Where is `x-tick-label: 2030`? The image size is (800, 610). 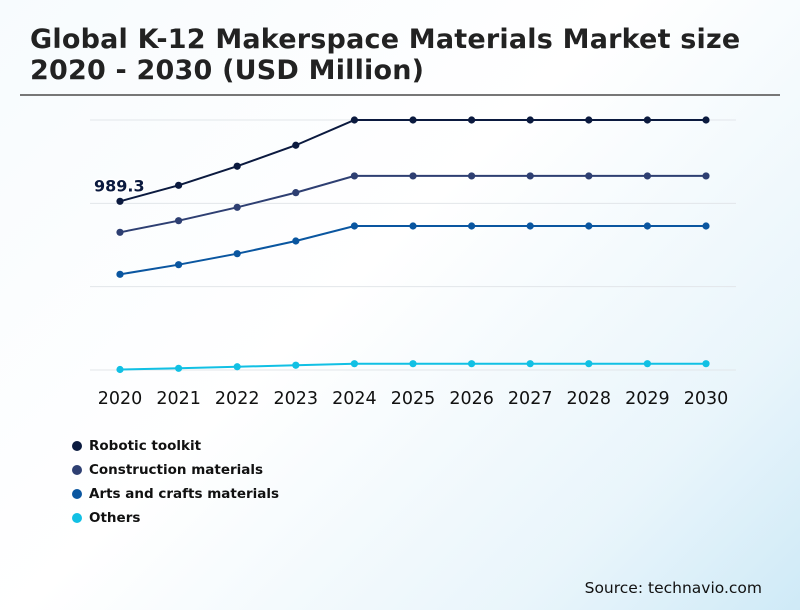
x-tick-label: 2030 is located at coordinates (706, 399).